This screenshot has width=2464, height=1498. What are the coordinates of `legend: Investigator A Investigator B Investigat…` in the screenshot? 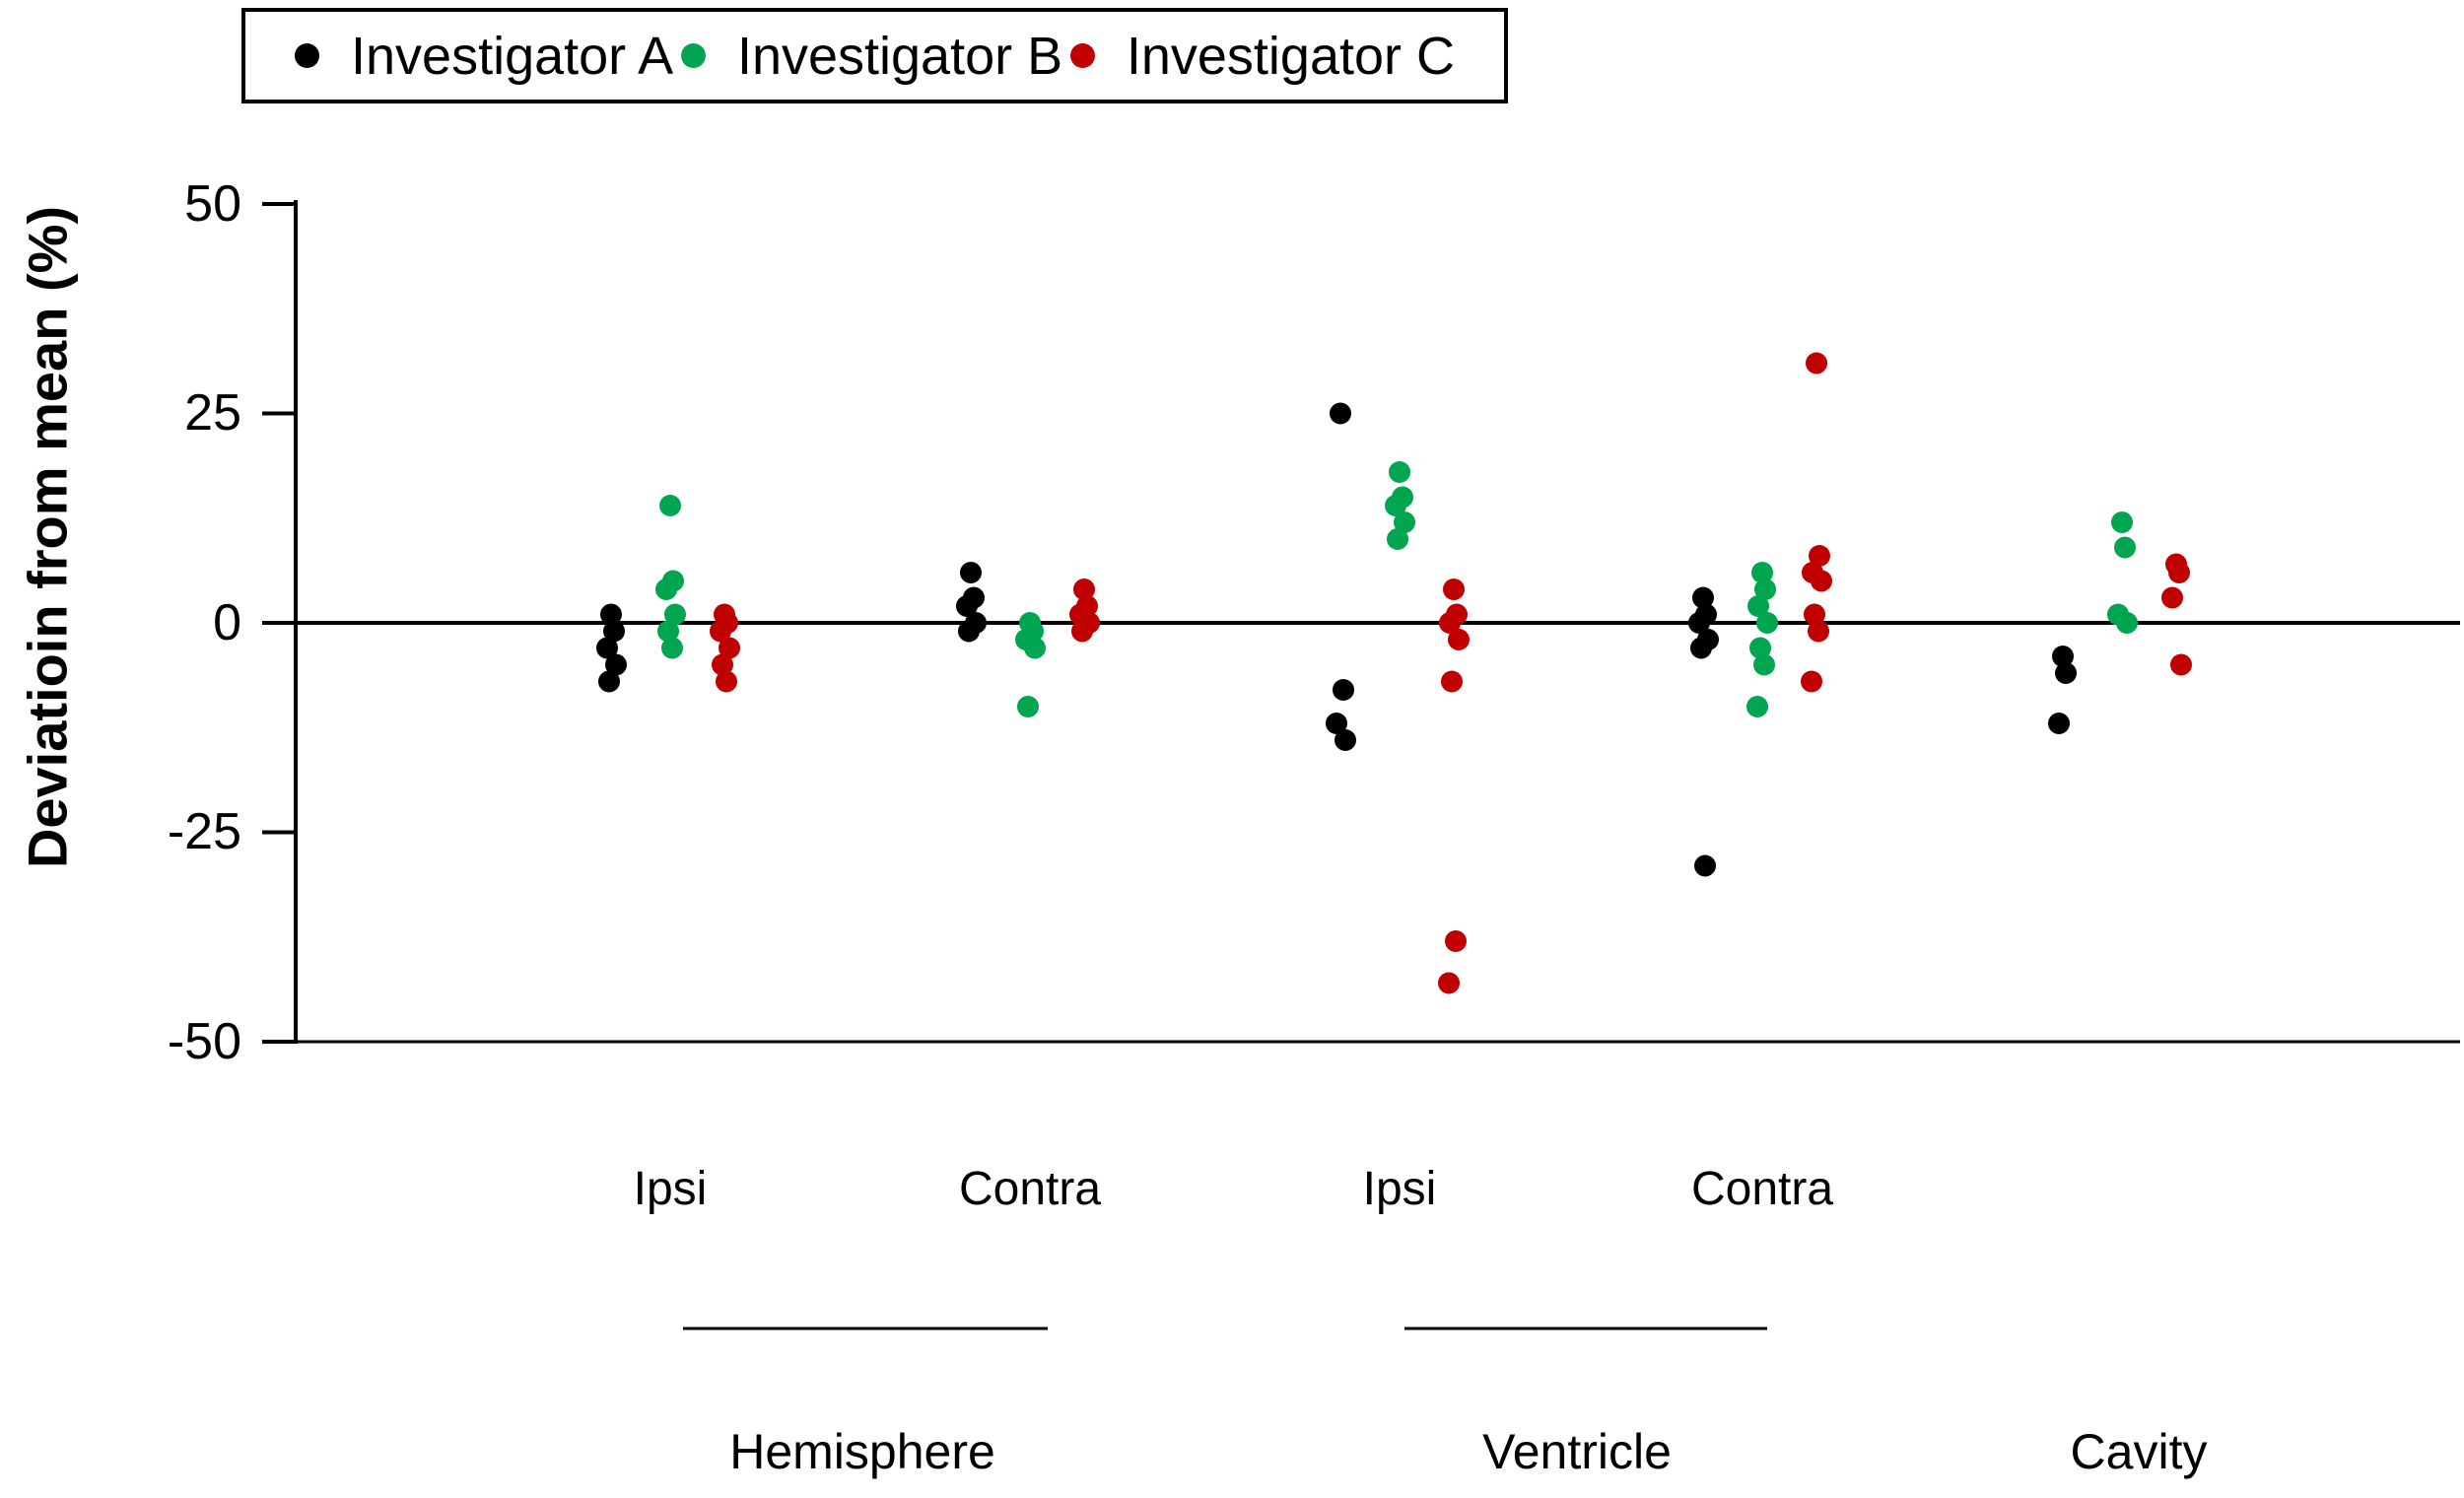 It's located at (874, 55).